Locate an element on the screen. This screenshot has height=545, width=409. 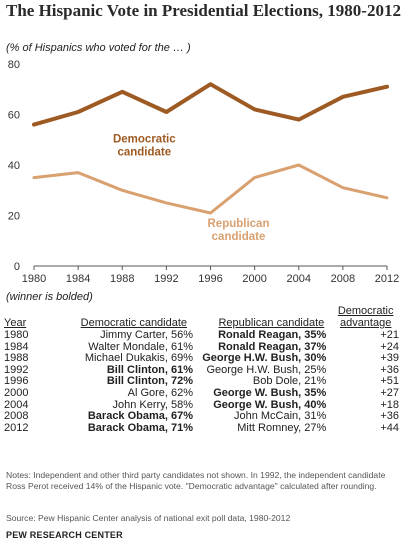
cell-democratic-advantage: +21 is located at coordinates (389, 335).